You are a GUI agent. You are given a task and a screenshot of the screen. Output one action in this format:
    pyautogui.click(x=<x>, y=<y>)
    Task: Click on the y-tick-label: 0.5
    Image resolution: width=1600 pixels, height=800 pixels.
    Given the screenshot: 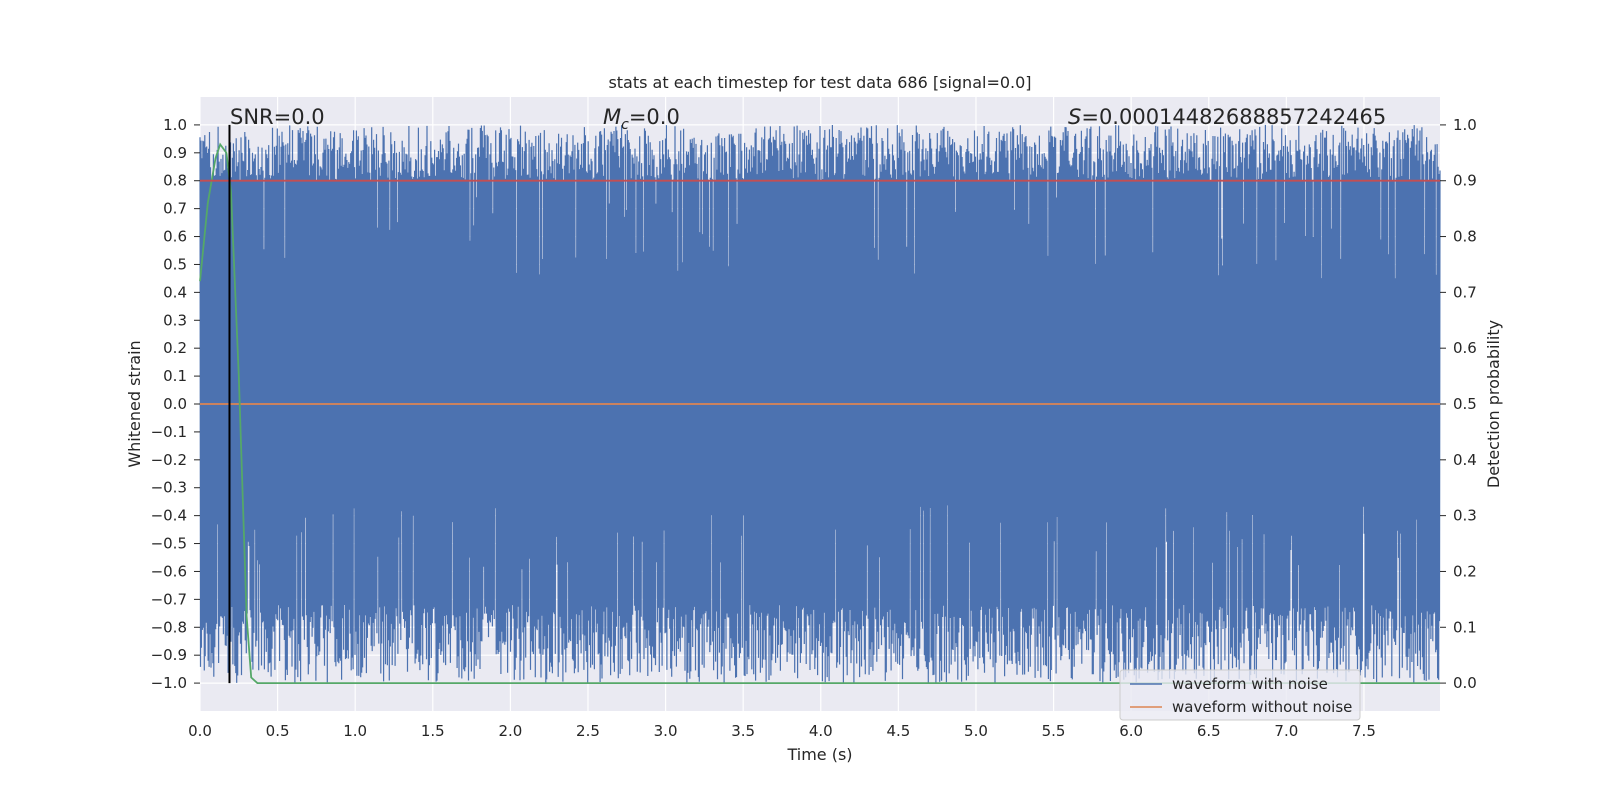 What is the action you would take?
    pyautogui.click(x=175, y=264)
    